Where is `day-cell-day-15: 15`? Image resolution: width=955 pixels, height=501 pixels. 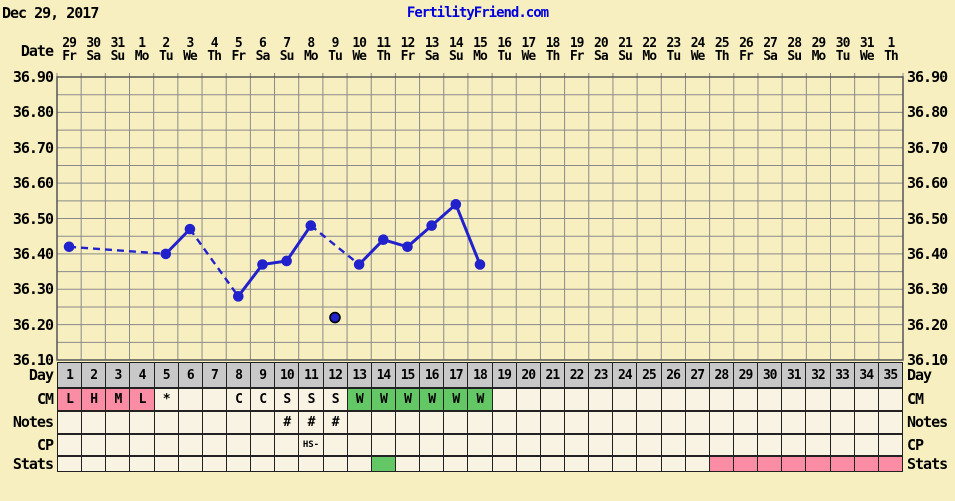
day-cell-day-15: 15 is located at coordinates (408, 375).